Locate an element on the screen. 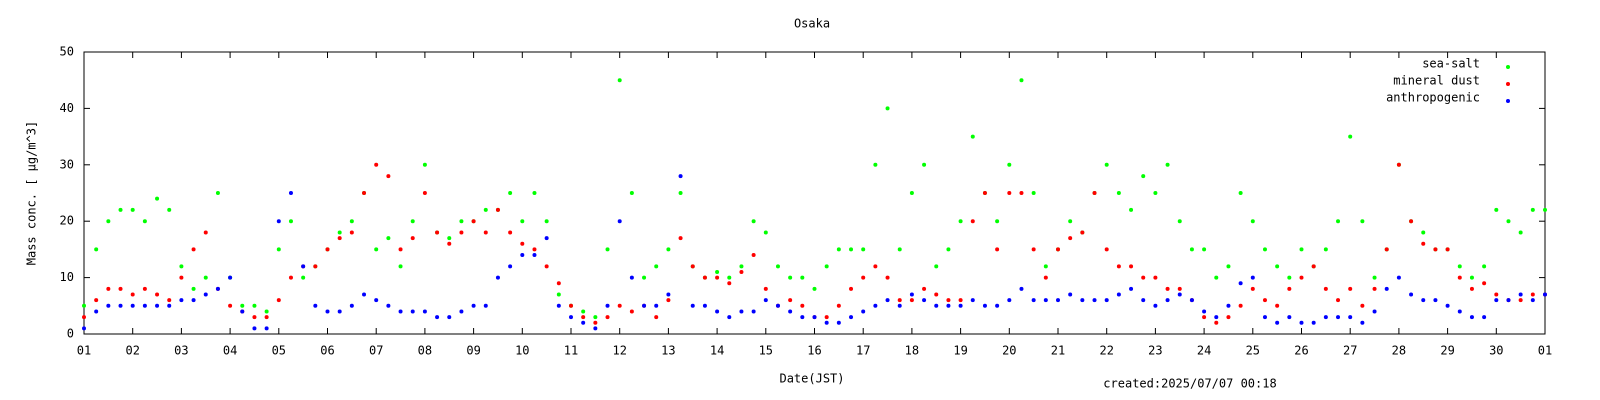  x-tick-label: 10 is located at coordinates (522, 351).